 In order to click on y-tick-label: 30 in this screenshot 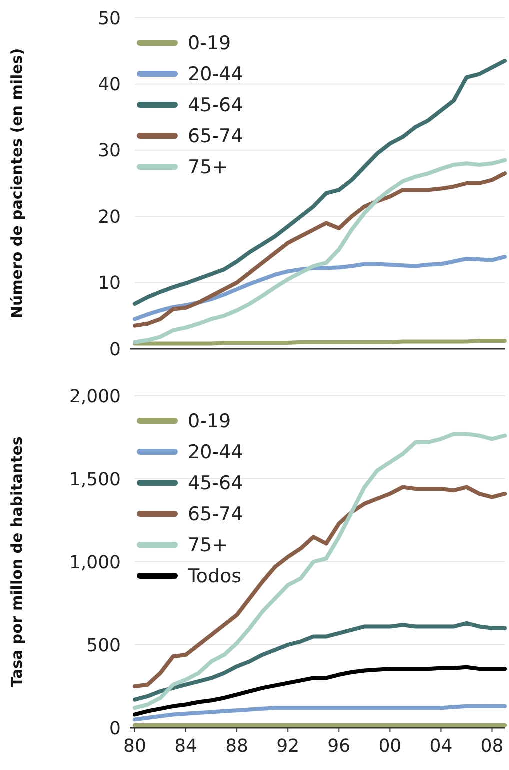, I will do `click(109, 151)`.